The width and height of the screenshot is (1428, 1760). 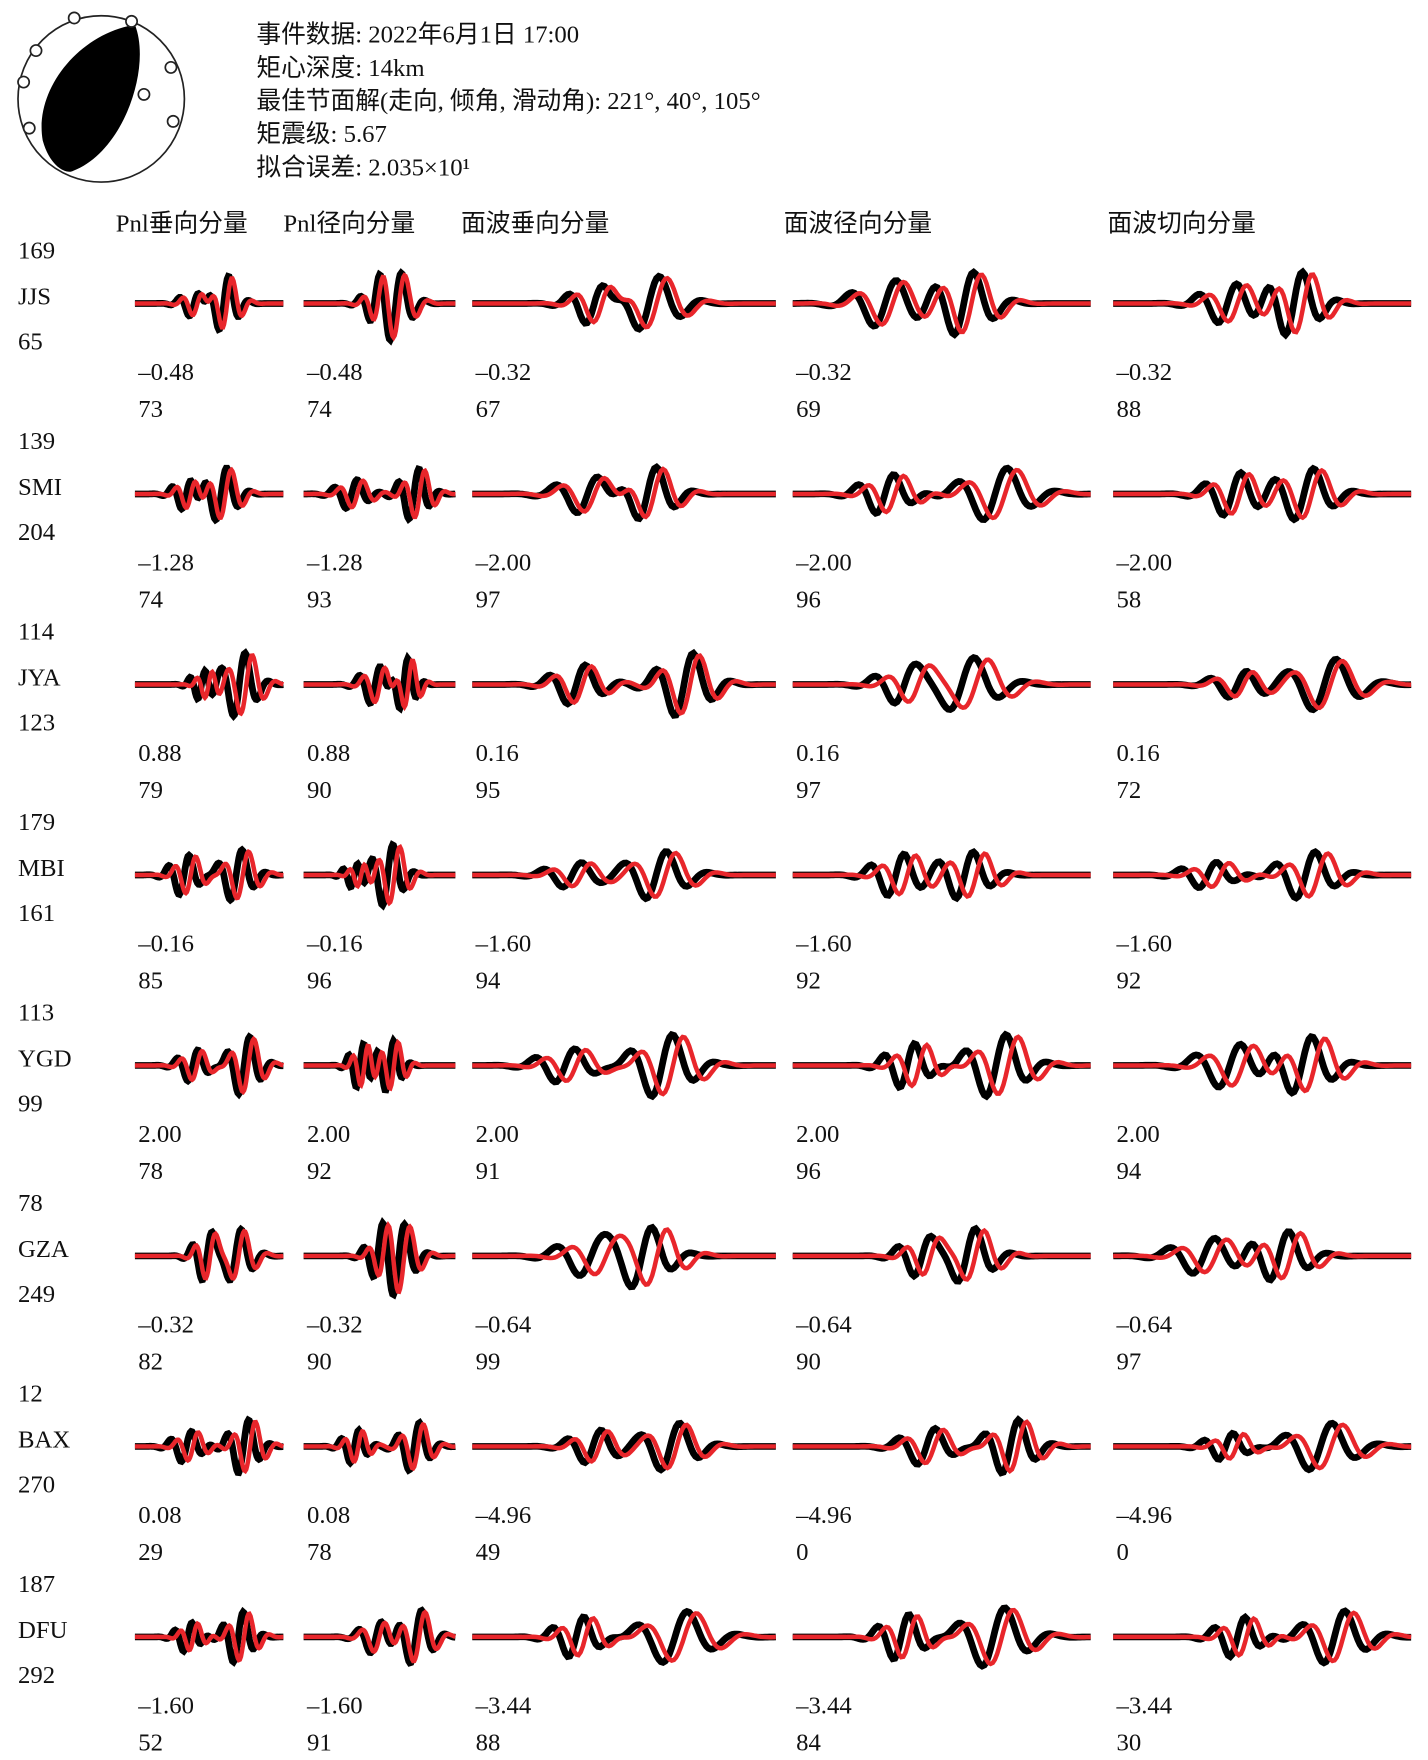 I want to click on time-shift: –0.48, so click(x=165, y=372).